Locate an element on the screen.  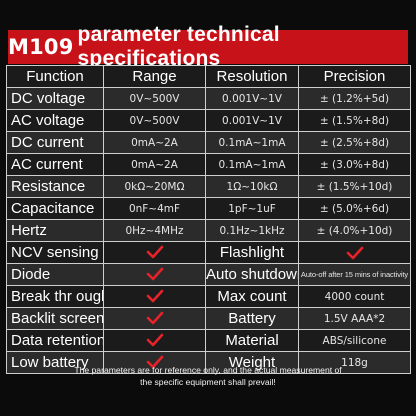
precision-value: ± (2.5%+8d) is located at coordinates (354, 142).